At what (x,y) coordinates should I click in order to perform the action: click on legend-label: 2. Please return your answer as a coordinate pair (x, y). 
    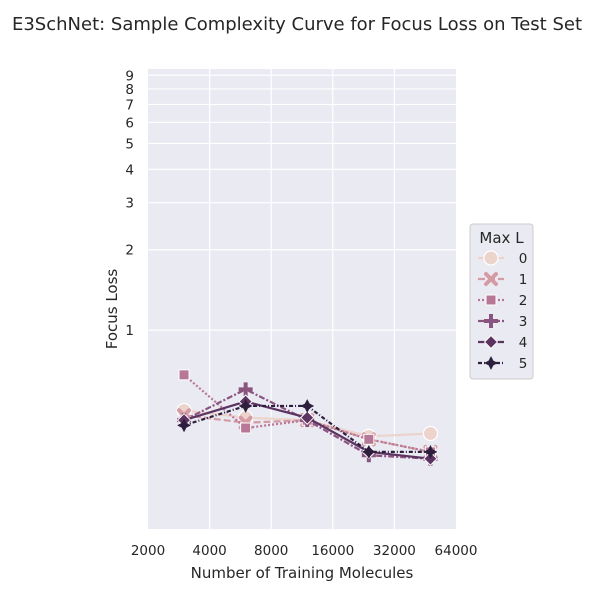
    Looking at the image, I should click on (523, 301).